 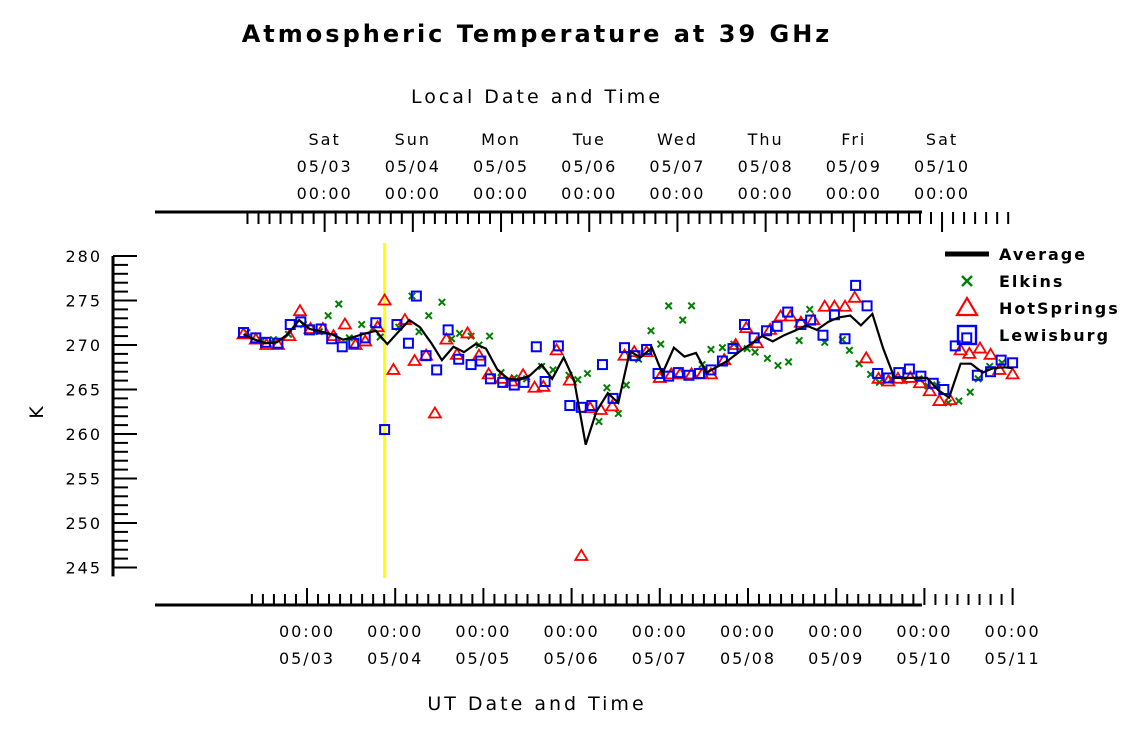 I want to click on legend-label: Lewisburg, so click(x=1054, y=335).